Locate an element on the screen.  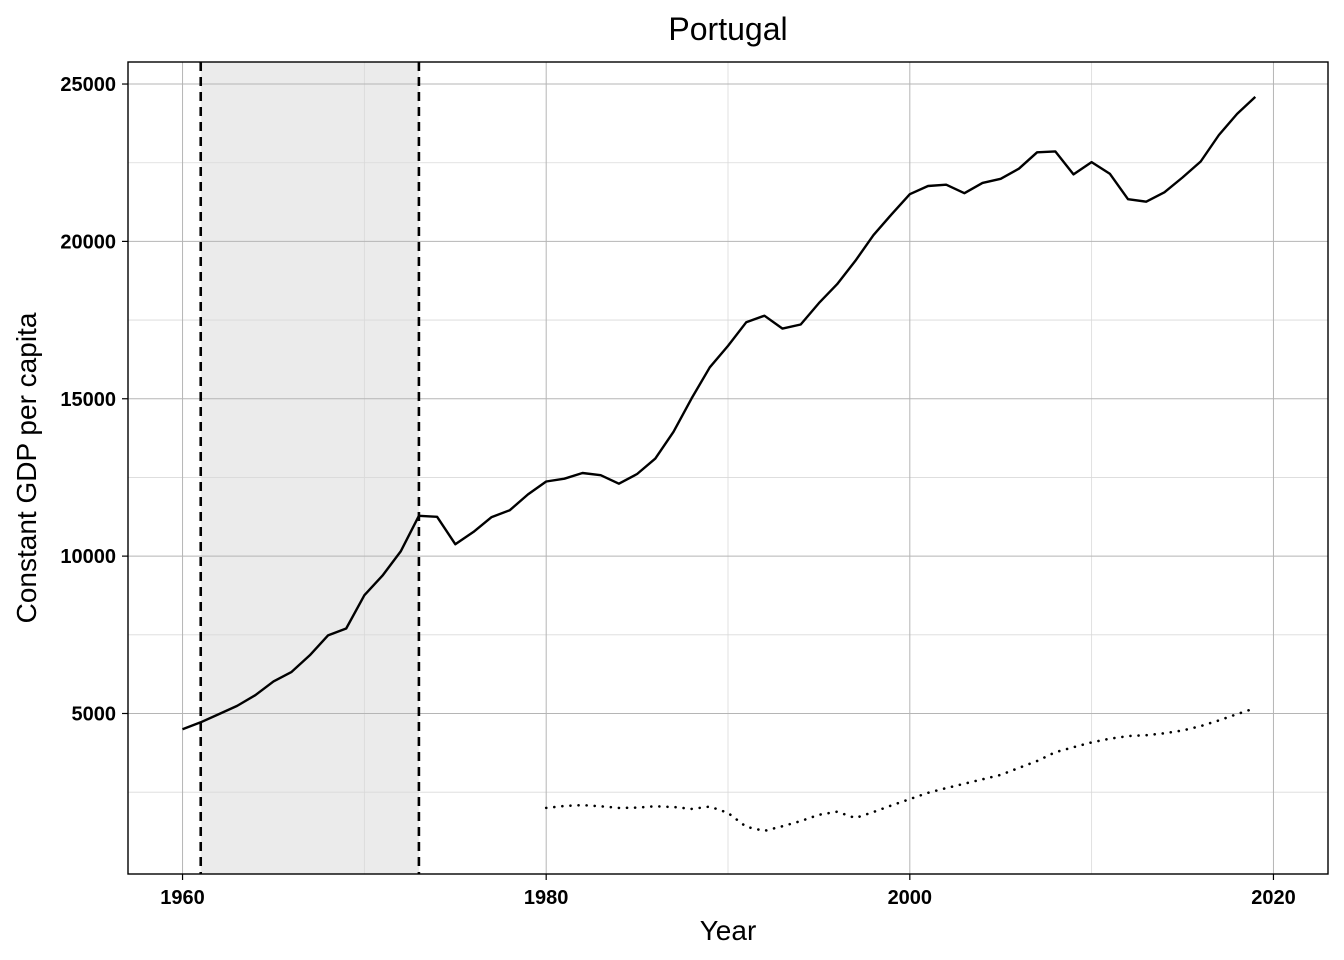
chart-title: Portugal is located at coordinates (727, 29).